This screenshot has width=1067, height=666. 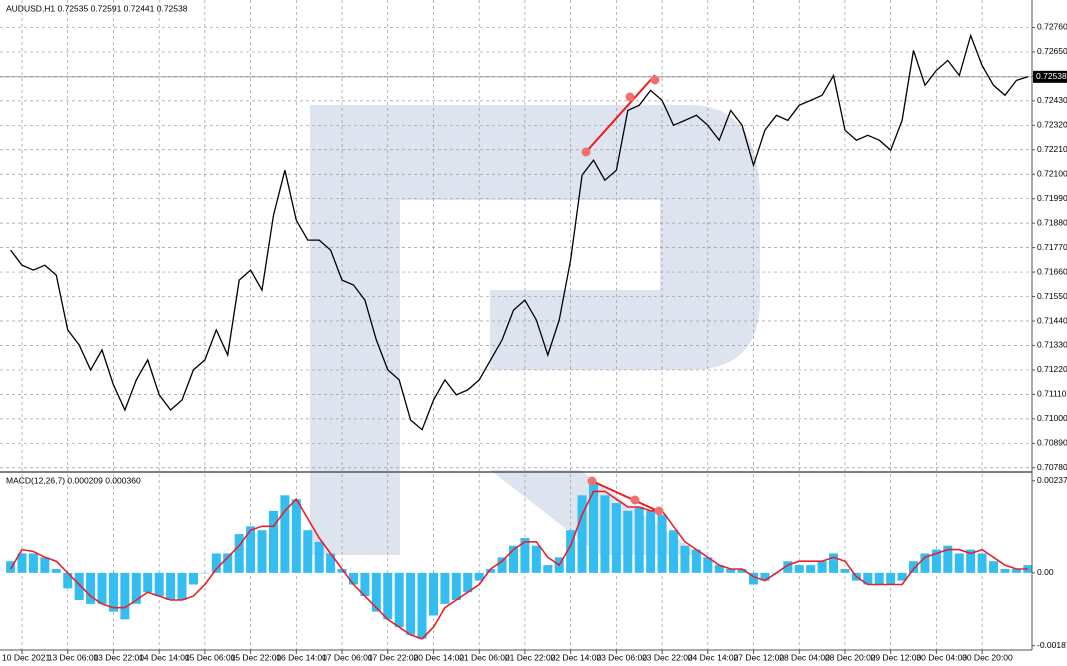 I want to click on x-tick-label: 29 Dec 12:00, so click(x=896, y=657).